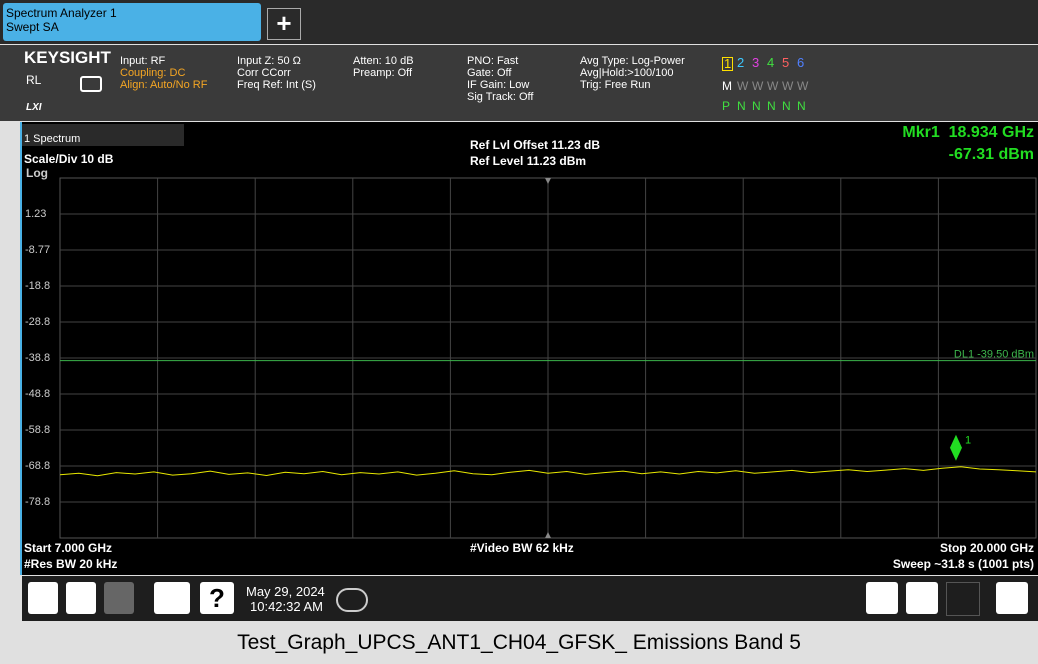  I want to click on trace-number: 6, so click(801, 62).